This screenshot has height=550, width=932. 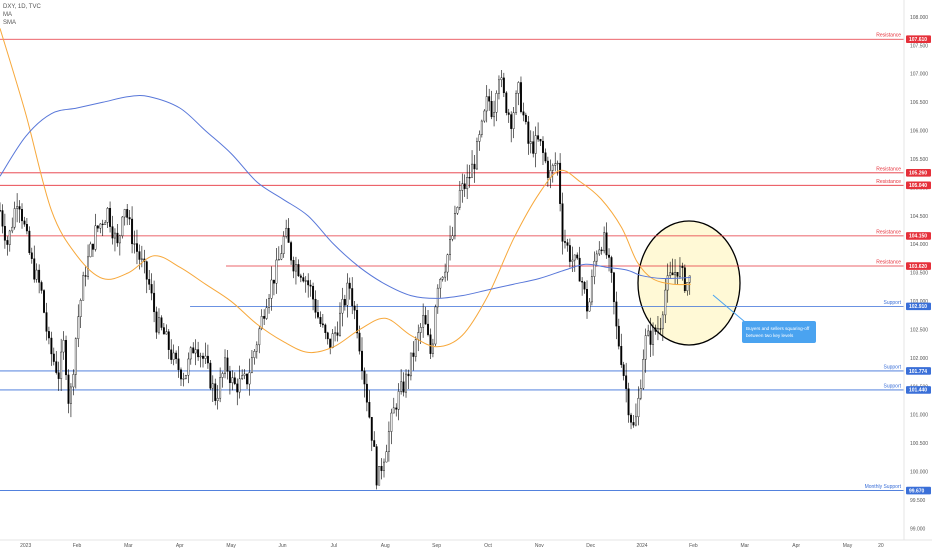 I want to click on level-price-label-2: 105.040, so click(x=918, y=186).